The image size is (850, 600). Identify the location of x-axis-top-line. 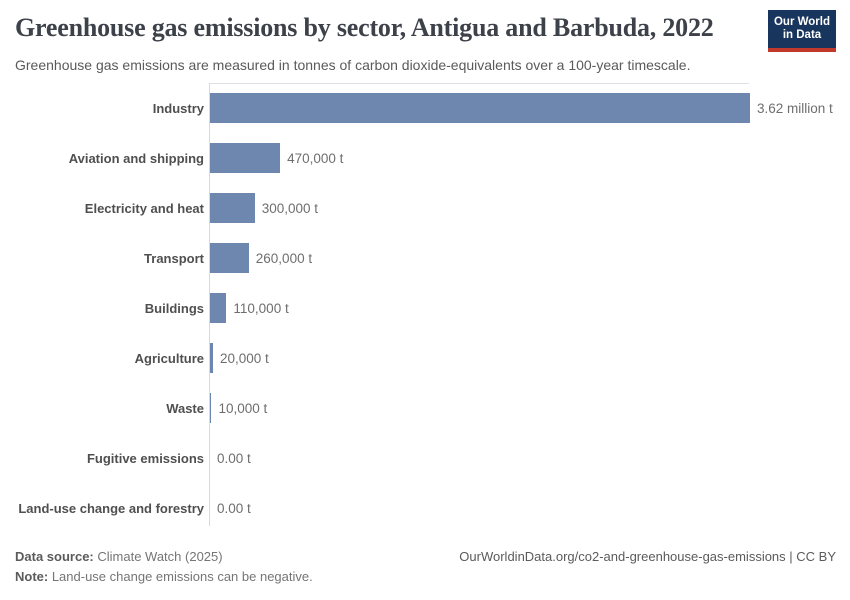
(479, 83).